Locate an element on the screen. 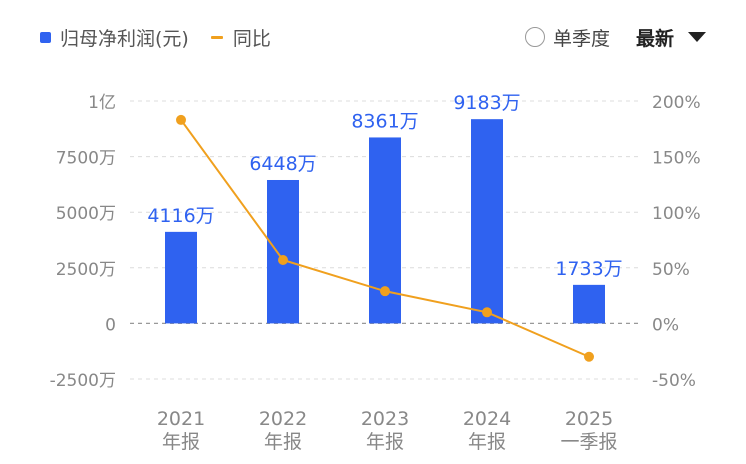 This screenshot has height=464, width=746. y-left-tick-label: 2500万 is located at coordinates (86, 270).